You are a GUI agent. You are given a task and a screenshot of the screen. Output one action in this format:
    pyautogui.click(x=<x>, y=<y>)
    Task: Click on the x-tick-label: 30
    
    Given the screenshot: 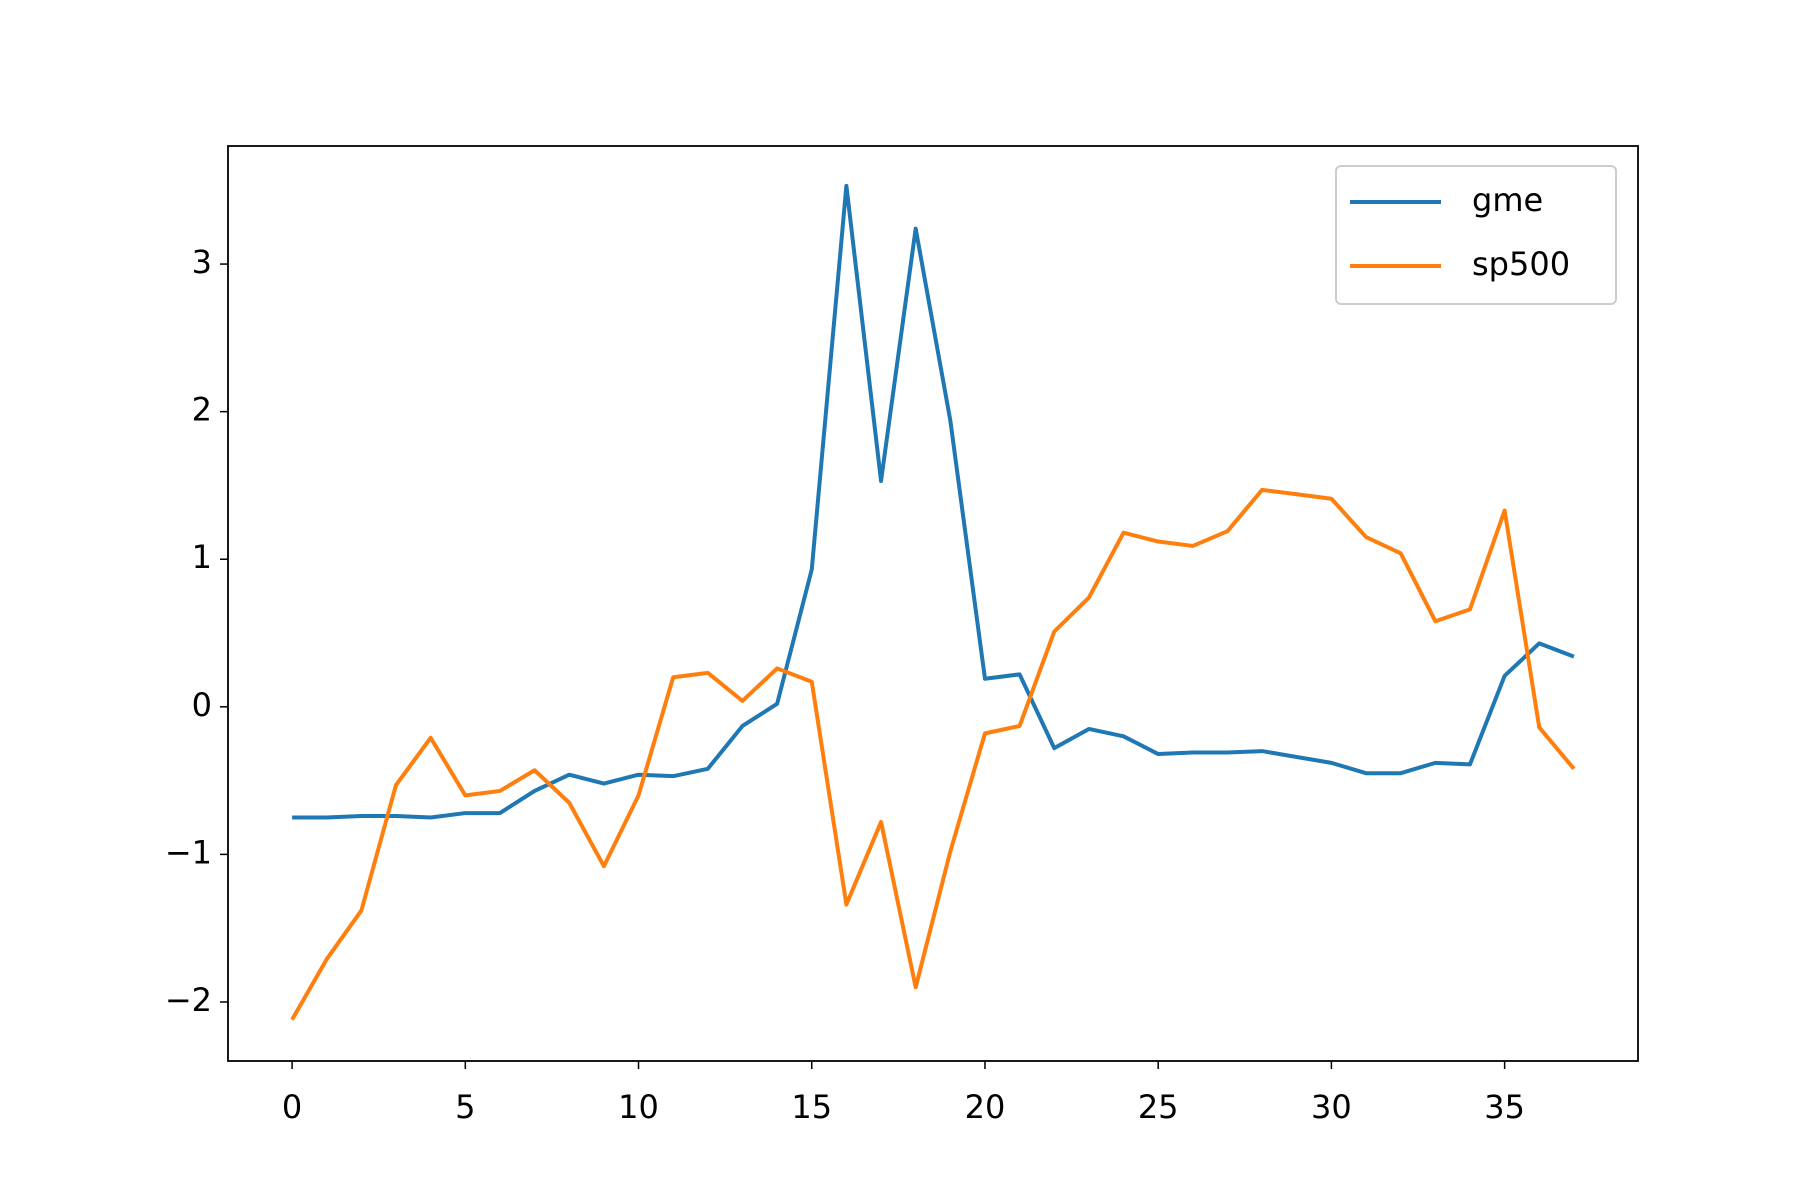 What is the action you would take?
    pyautogui.click(x=1331, y=1107)
    